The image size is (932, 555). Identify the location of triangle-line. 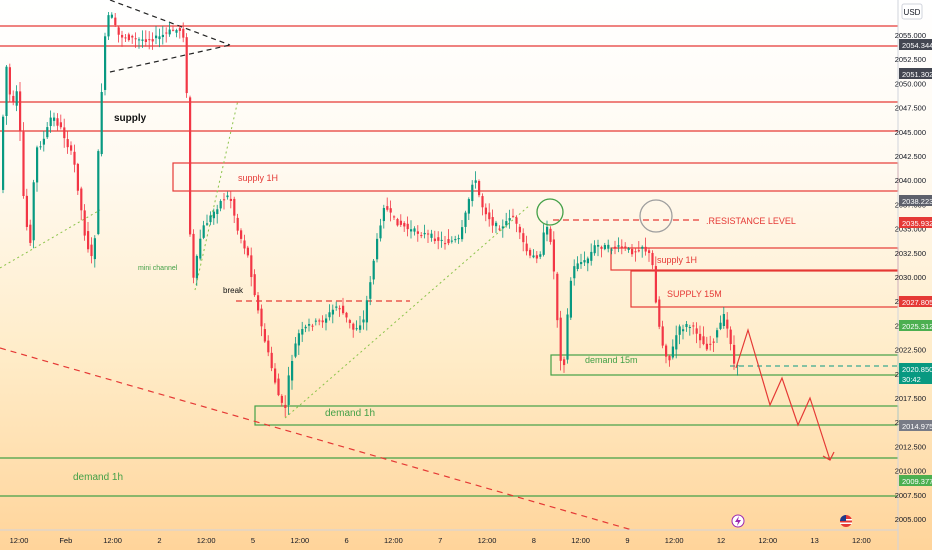
(170, 58).